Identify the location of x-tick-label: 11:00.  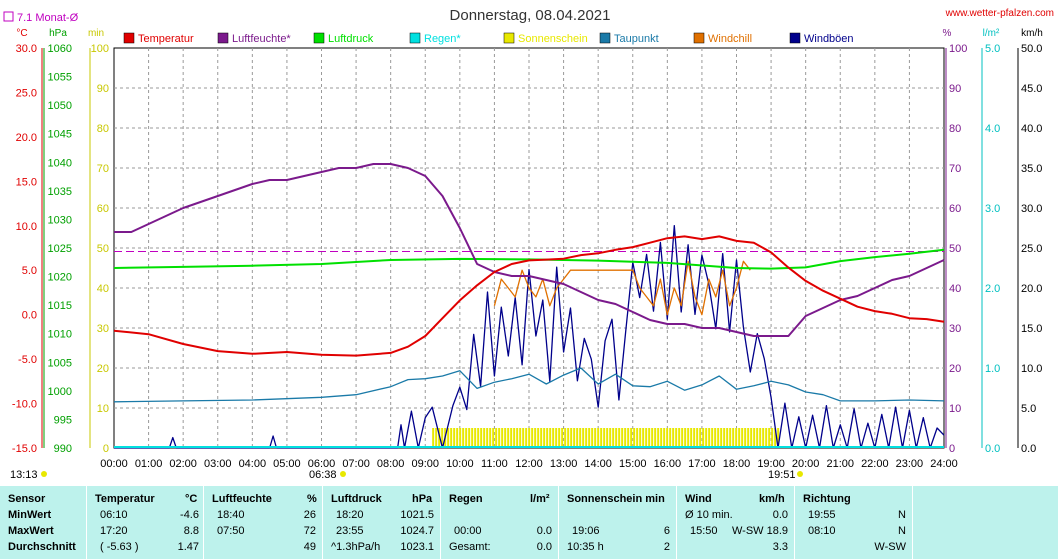
(494, 464).